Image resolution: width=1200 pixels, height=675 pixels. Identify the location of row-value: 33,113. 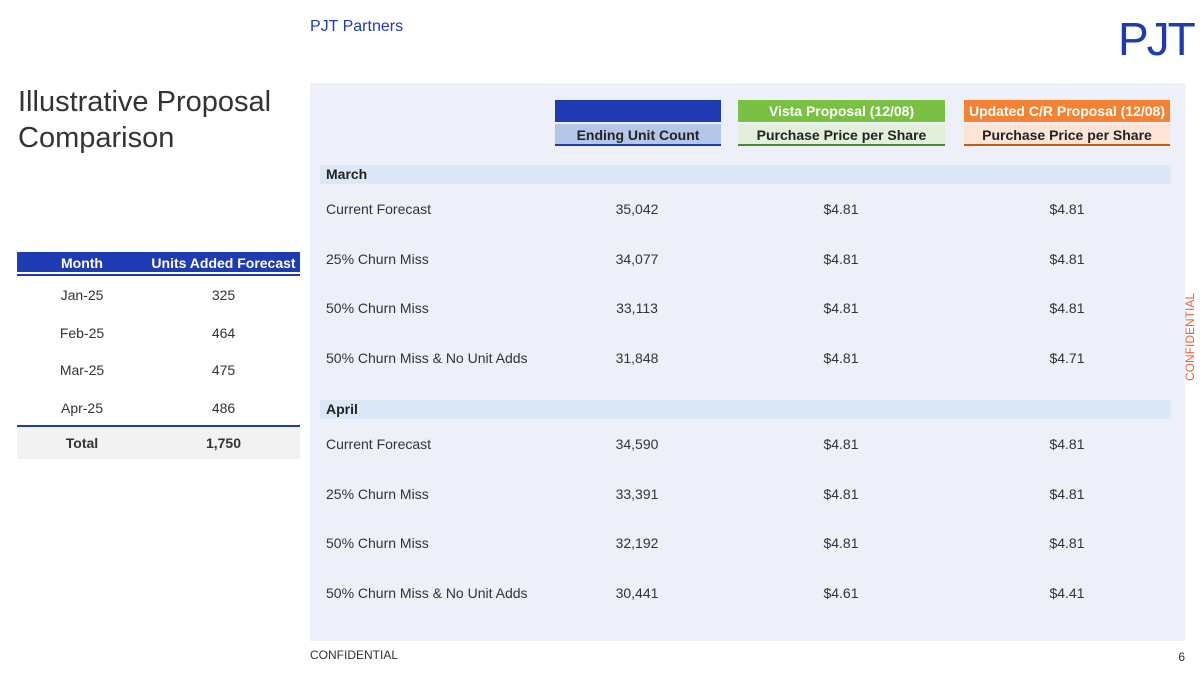
(637, 308).